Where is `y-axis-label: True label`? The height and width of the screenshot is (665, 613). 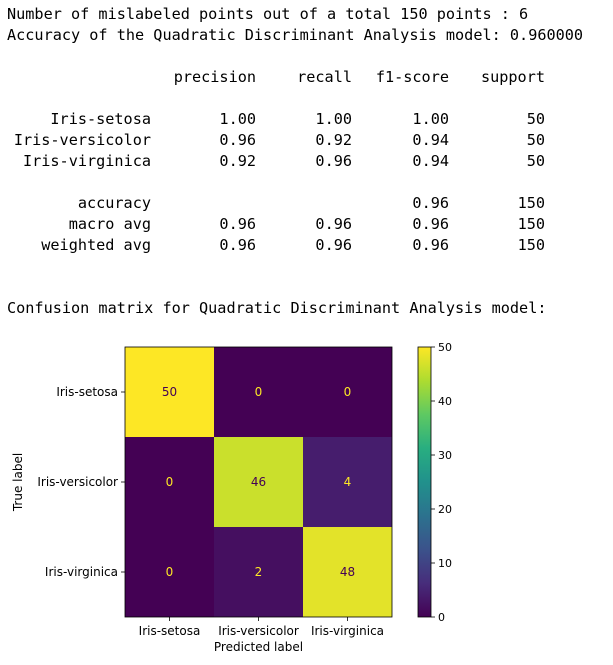 y-axis-label: True label is located at coordinates (18, 482).